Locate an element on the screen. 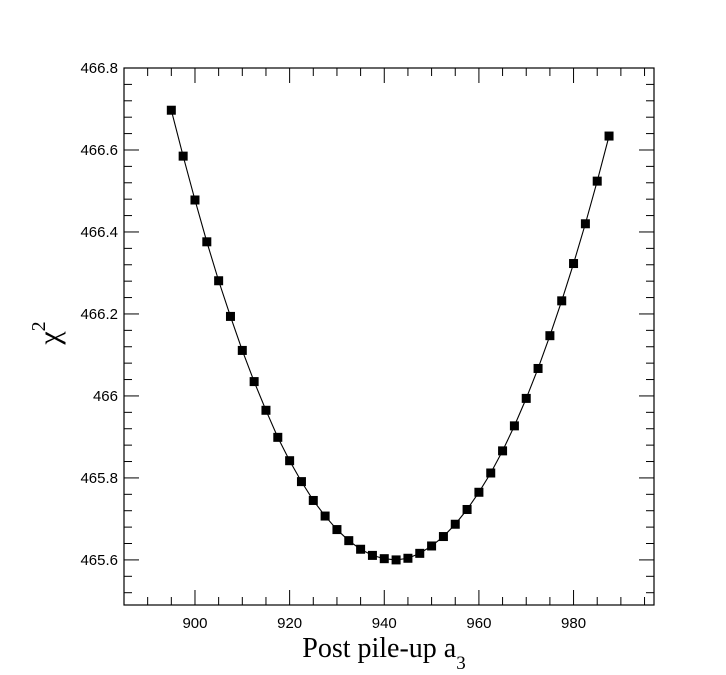 This screenshot has width=726, height=675. x-tick-label: 940 is located at coordinates (384, 623).